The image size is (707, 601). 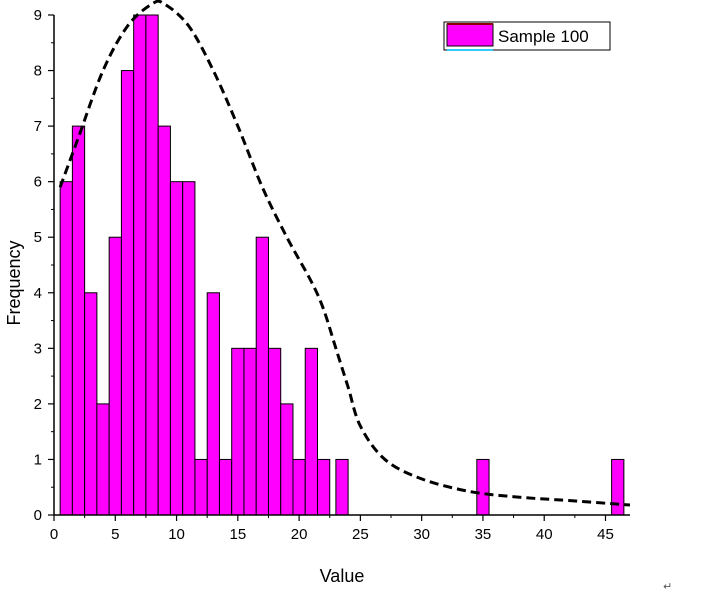 I want to click on x-tick-label: 25, so click(x=360, y=534).